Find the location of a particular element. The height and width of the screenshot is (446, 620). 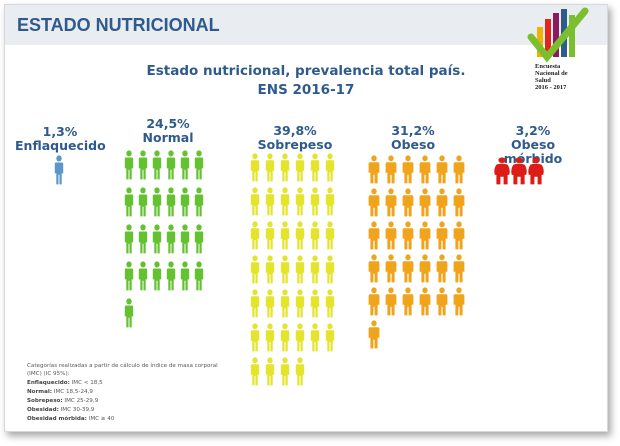

footnote-label: Enflaquecido: is located at coordinates (48, 383).